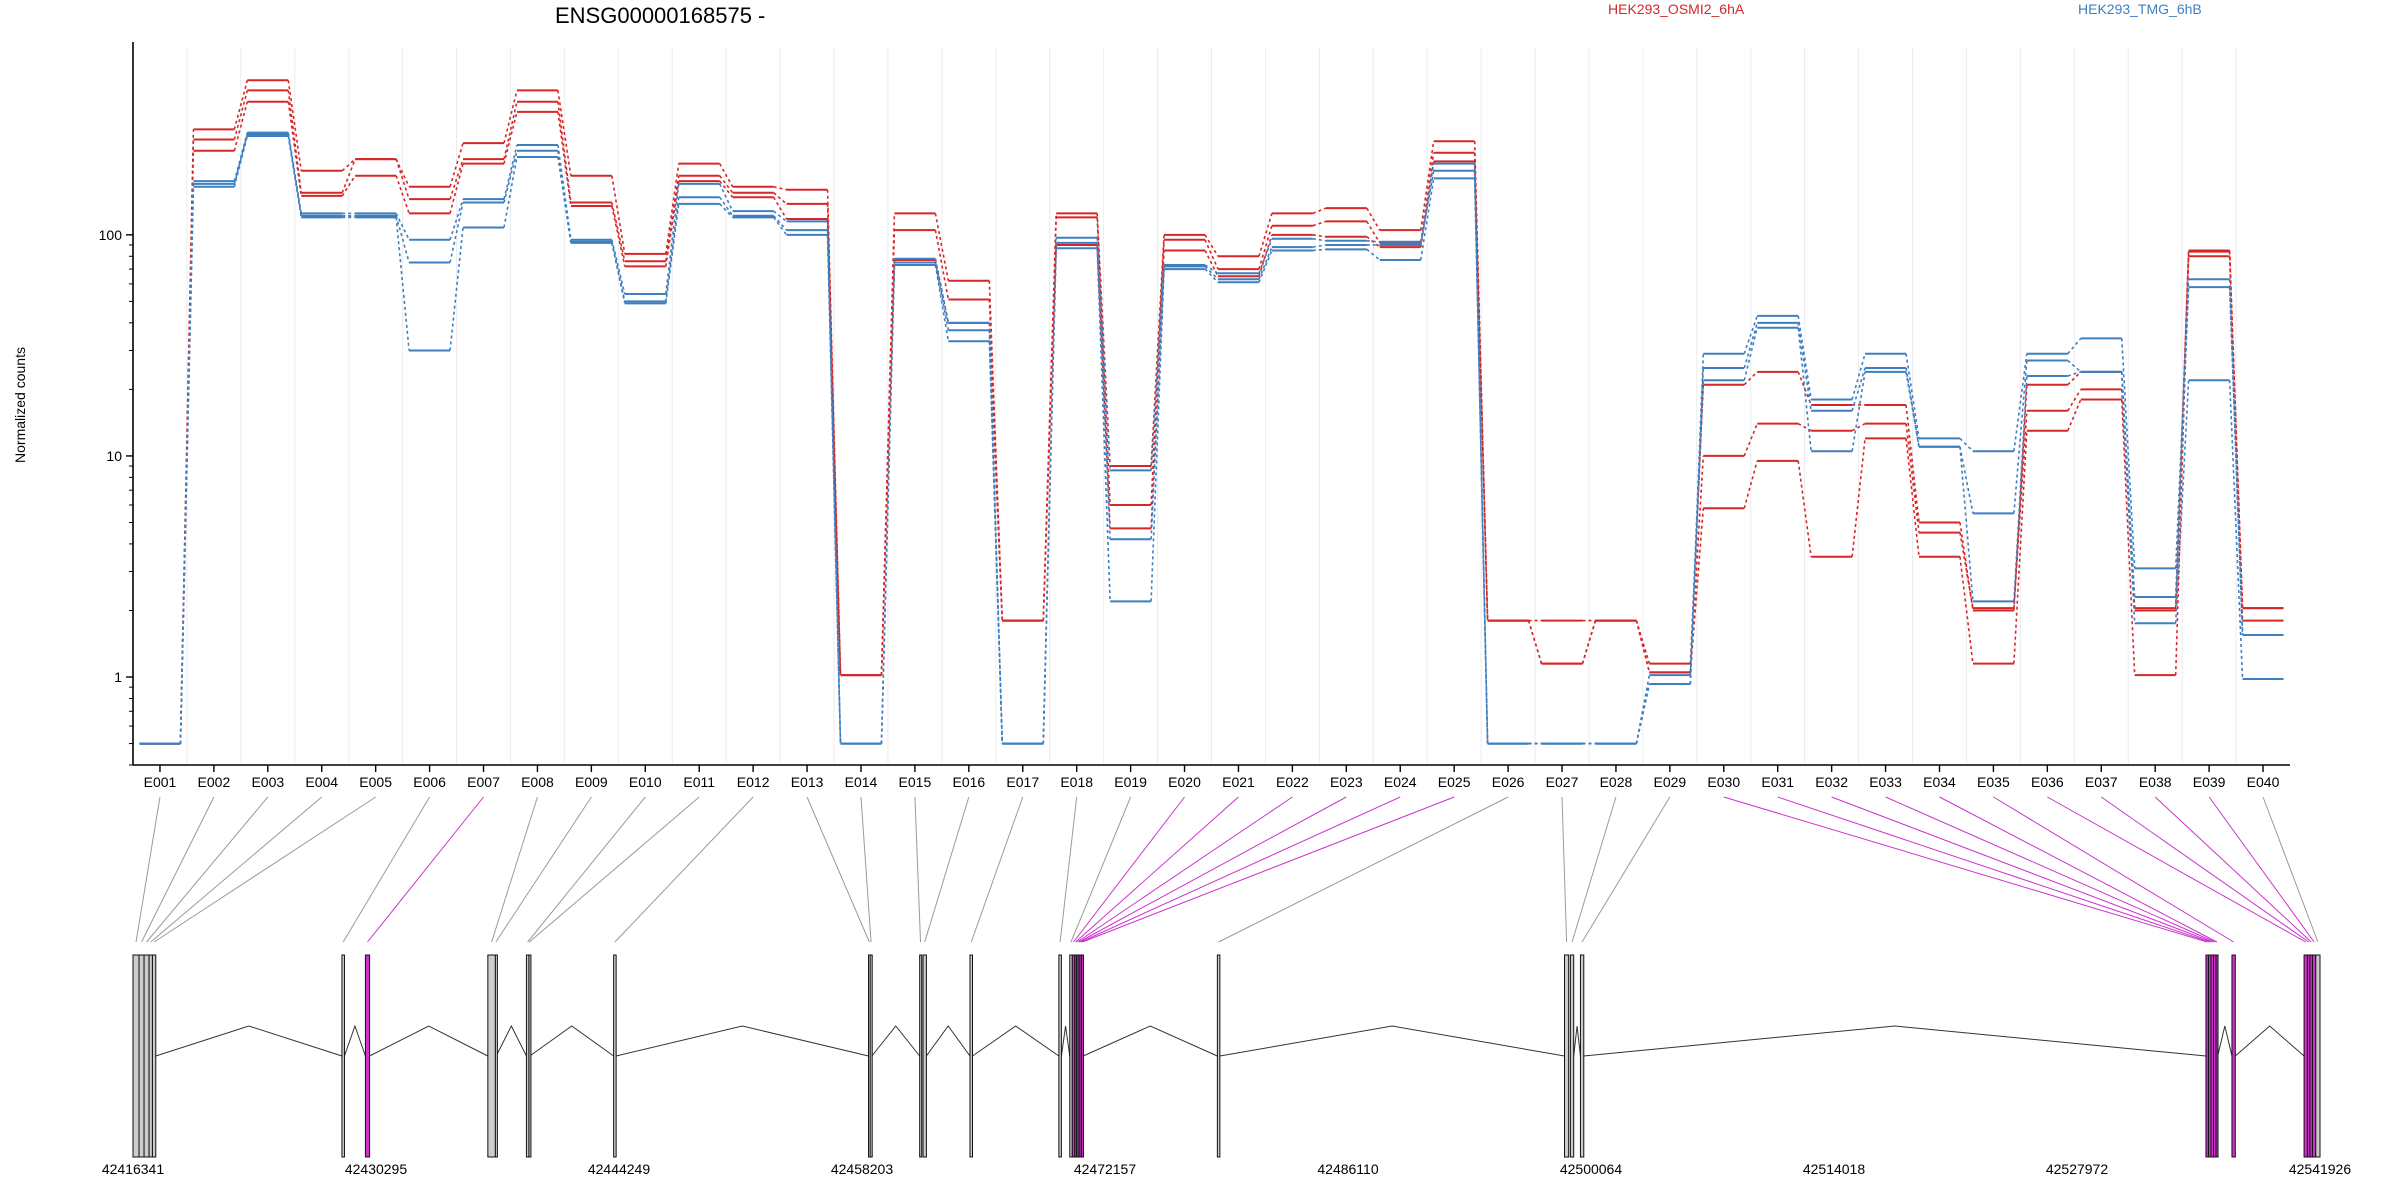 Image resolution: width=2400 pixels, height=1200 pixels. I want to click on exon-link-E039, so click(2261, 869).